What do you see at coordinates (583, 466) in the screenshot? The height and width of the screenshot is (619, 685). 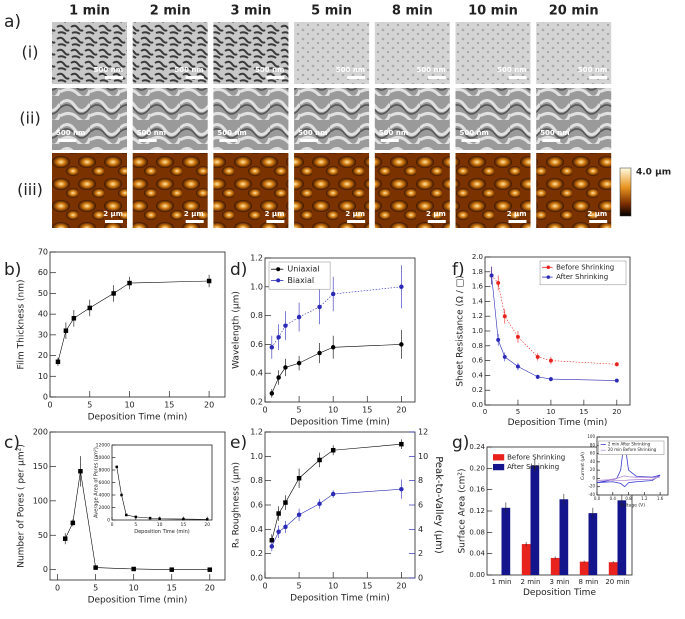 I see `y-axis-label: Current (μA)` at bounding box center [583, 466].